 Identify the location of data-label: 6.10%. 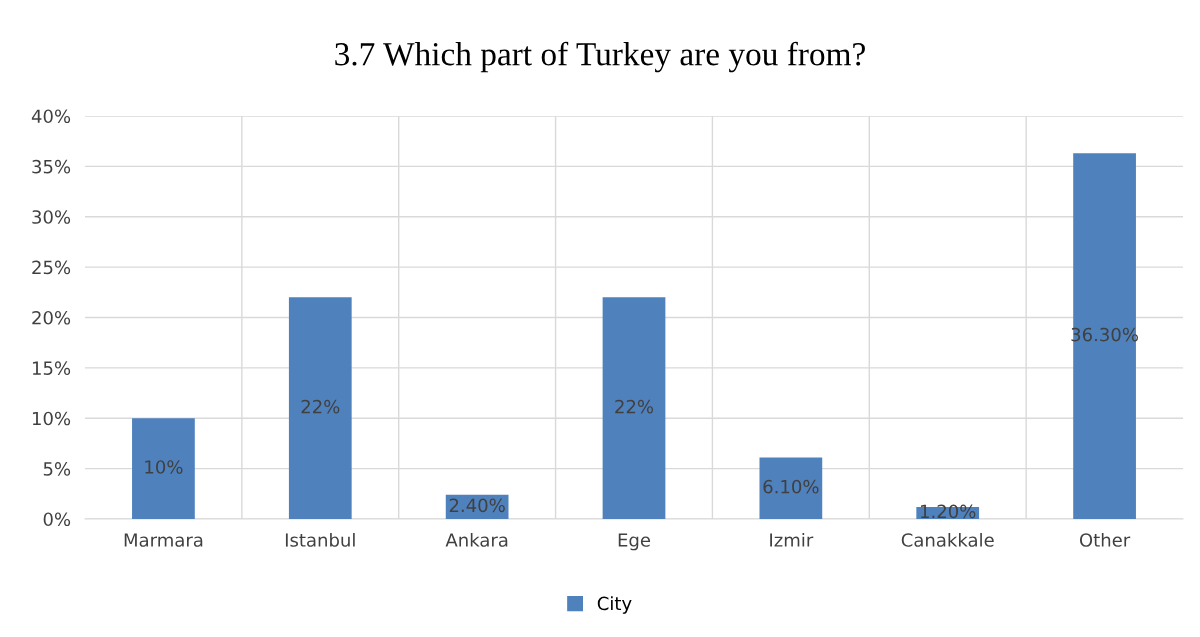
(791, 486).